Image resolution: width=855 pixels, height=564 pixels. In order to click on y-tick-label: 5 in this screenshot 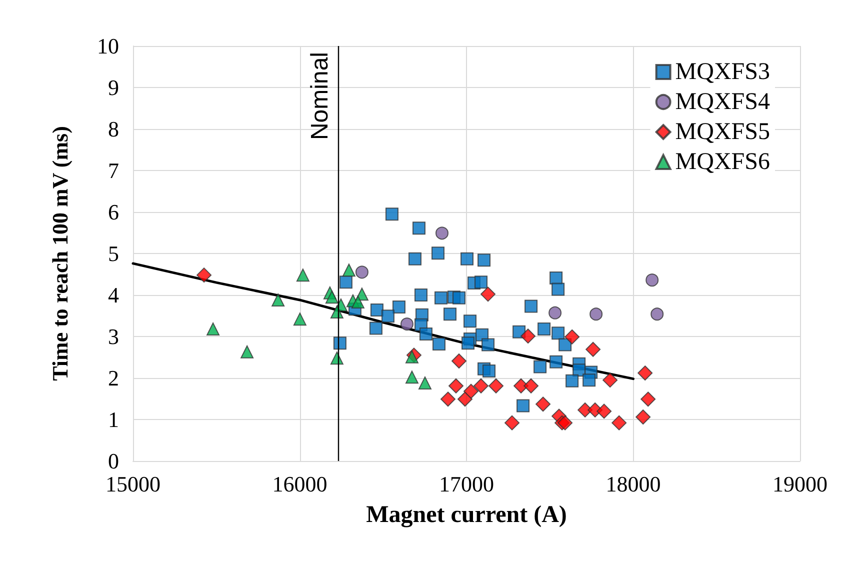, I will do `click(113, 253)`.